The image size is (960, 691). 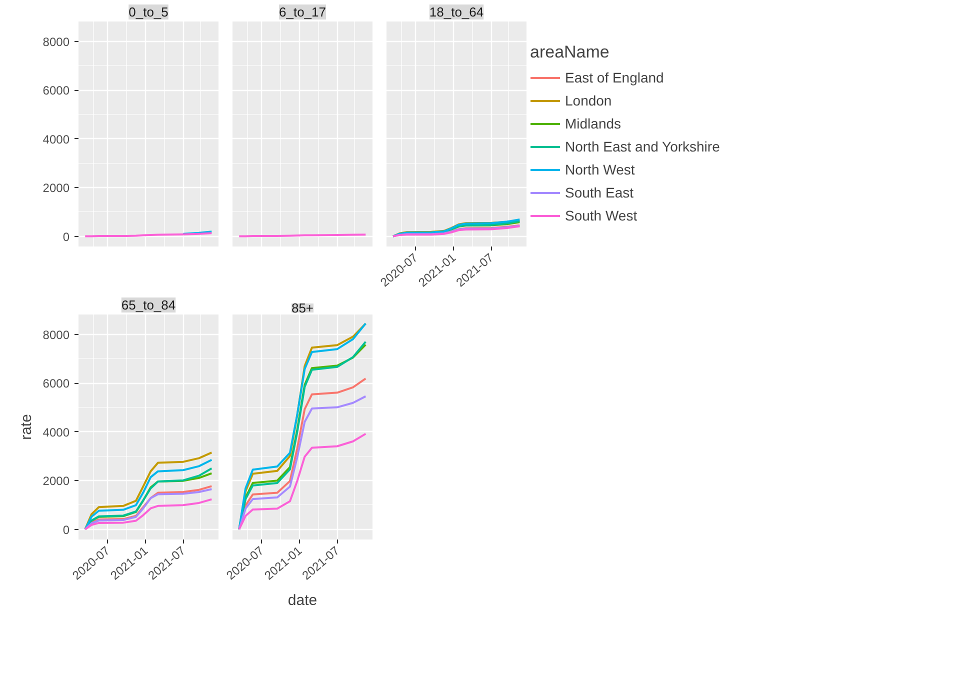 I want to click on y-axis-title: rate, so click(x=26, y=427).